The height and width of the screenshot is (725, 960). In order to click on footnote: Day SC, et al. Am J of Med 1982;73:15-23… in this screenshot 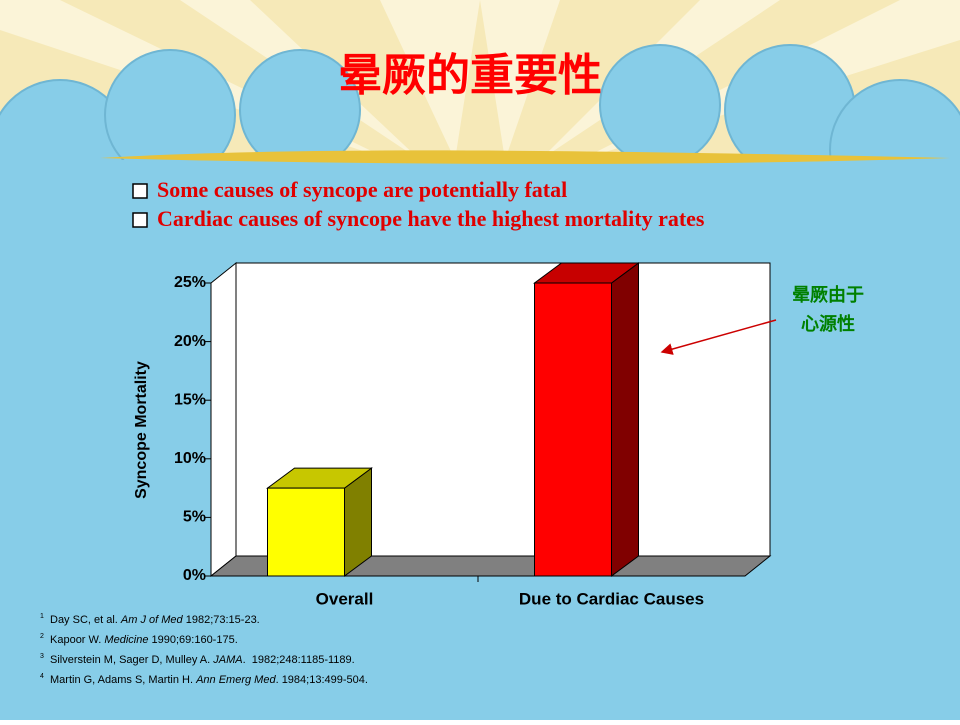, I will do `click(155, 620)`.